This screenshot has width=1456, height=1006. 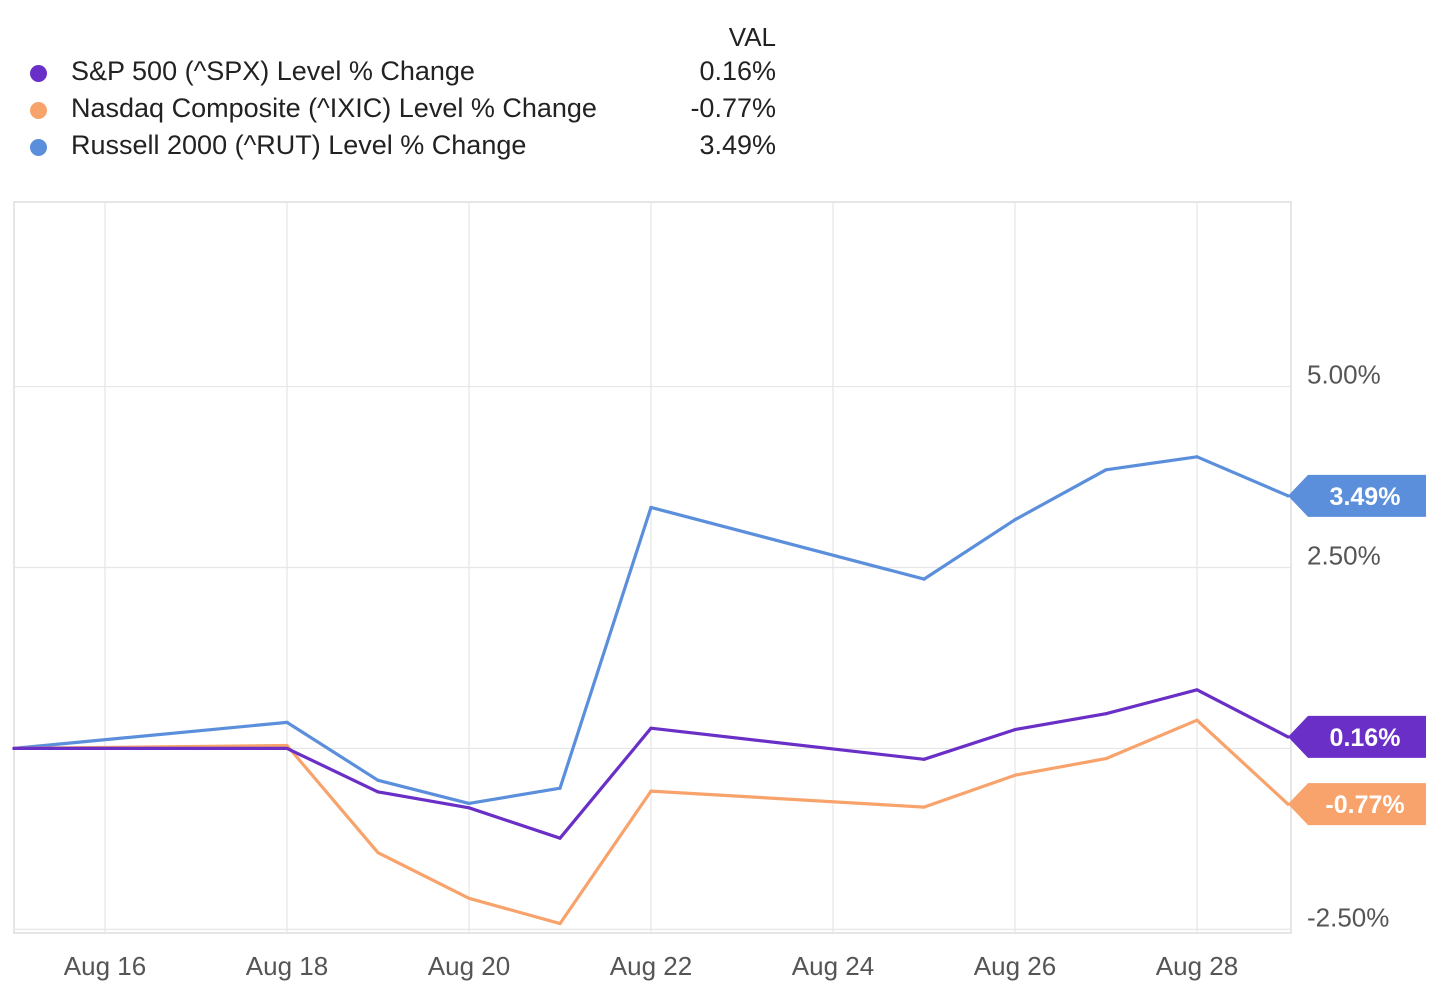 What do you see at coordinates (737, 71) in the screenshot?
I see `legend-value-spx: 0.16%` at bounding box center [737, 71].